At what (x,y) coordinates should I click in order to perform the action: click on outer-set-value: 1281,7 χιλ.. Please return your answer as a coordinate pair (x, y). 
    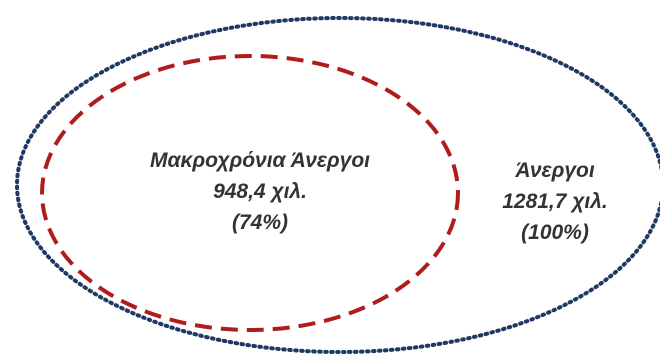
    Looking at the image, I should click on (555, 201).